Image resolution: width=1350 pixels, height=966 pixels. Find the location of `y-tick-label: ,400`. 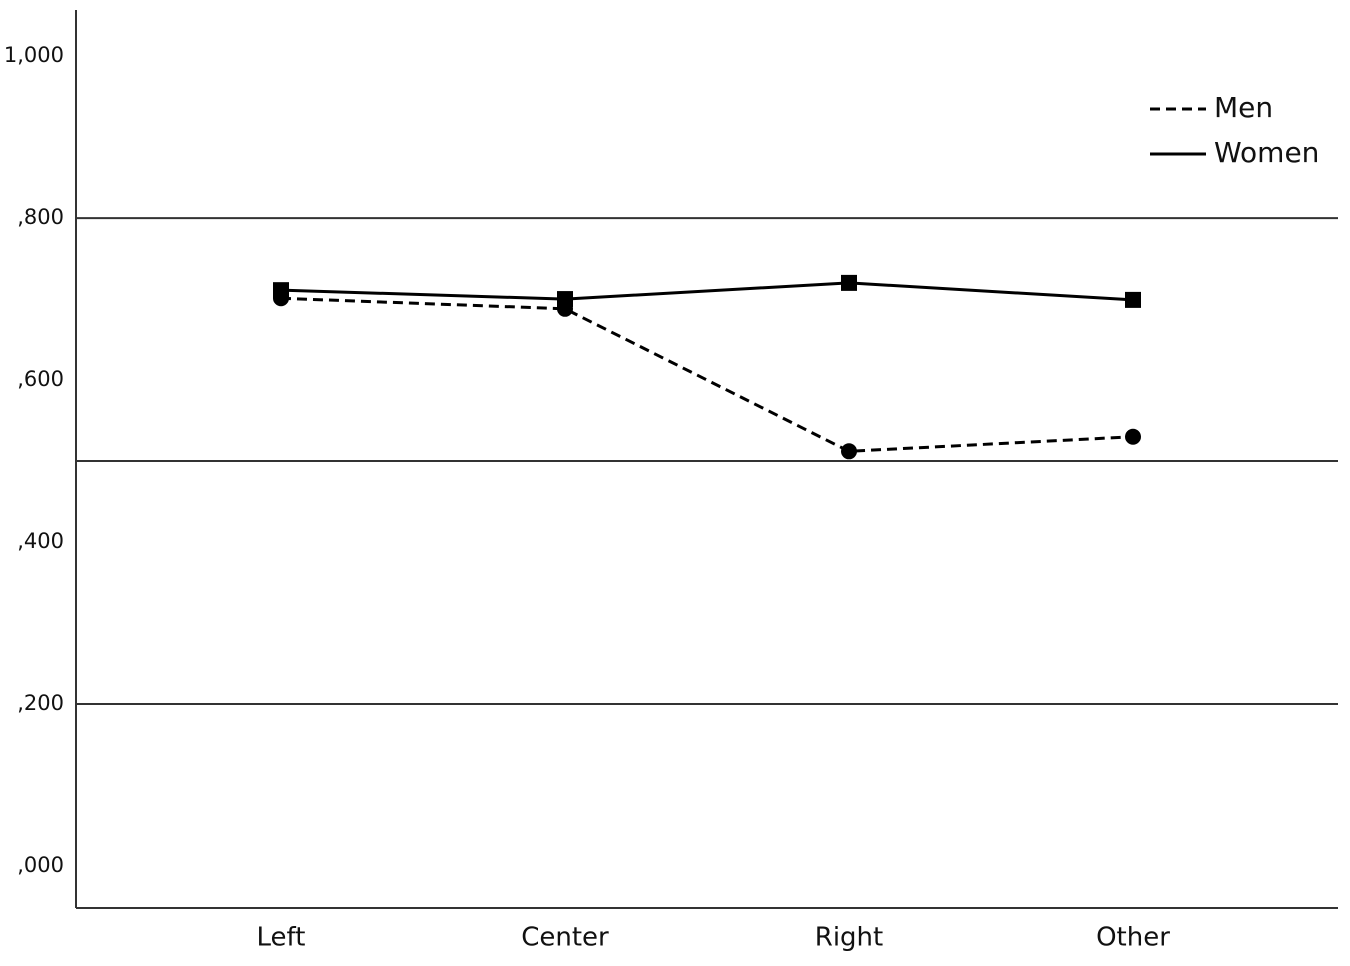

y-tick-label: ,400 is located at coordinates (40, 541).